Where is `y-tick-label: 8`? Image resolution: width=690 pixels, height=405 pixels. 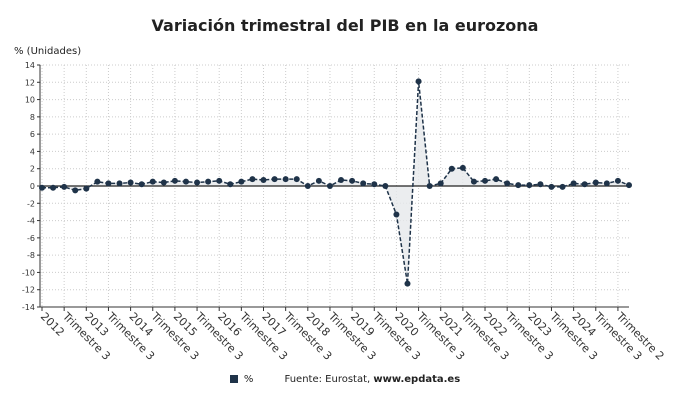
y-tick-label: 8 is located at coordinates (32, 117).